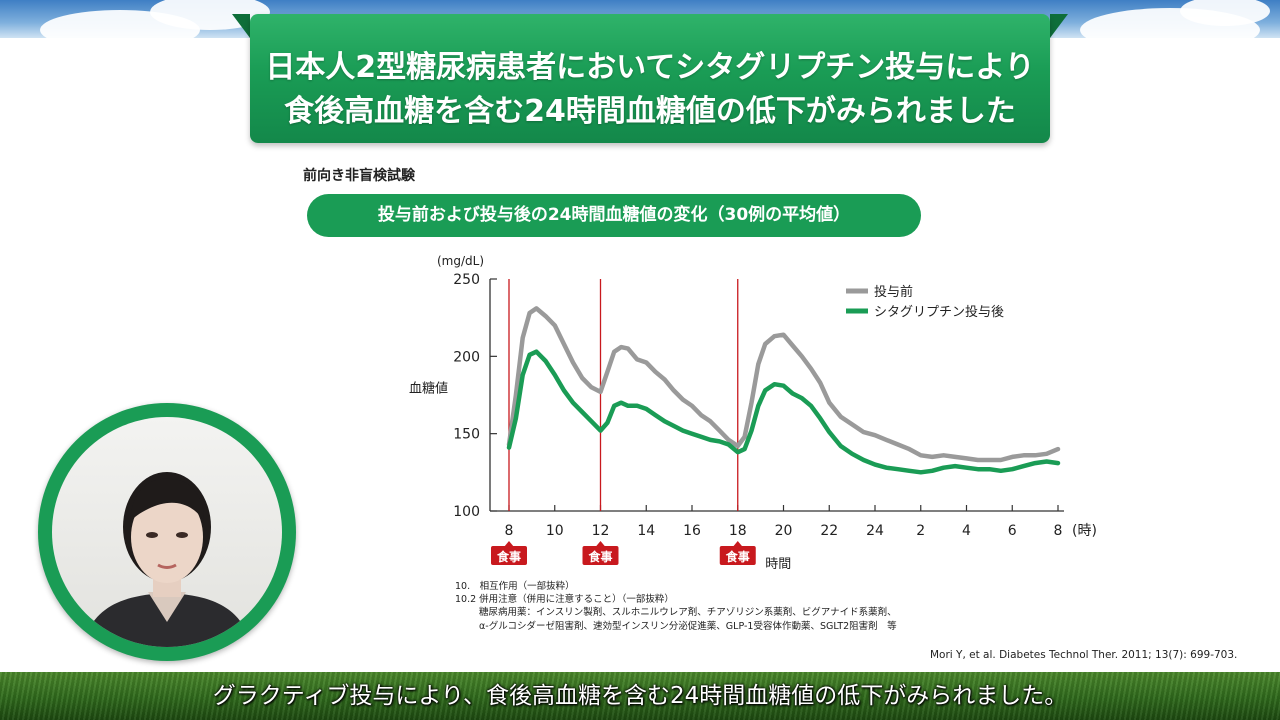 Image resolution: width=1280 pixels, height=720 pixels. I want to click on banner-fold-right, so click(1059, 26).